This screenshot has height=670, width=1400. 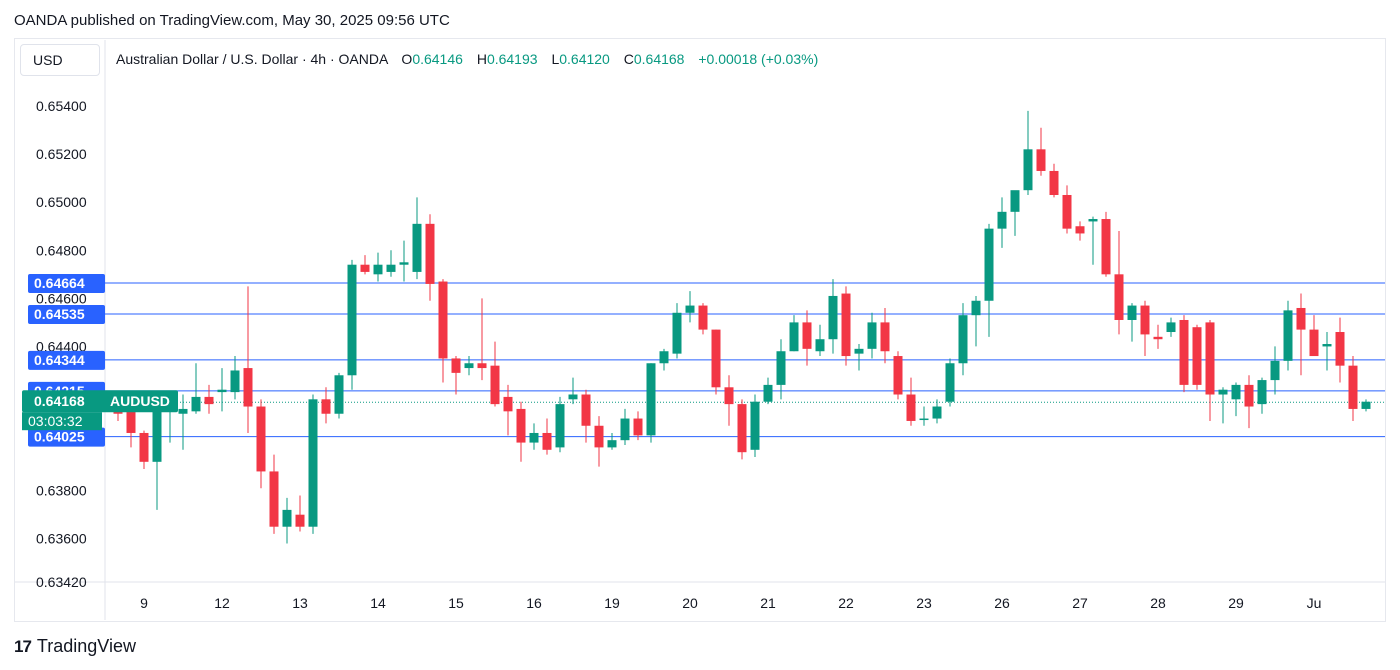 What do you see at coordinates (1158, 603) in the screenshot?
I see `x-tick-label: 28` at bounding box center [1158, 603].